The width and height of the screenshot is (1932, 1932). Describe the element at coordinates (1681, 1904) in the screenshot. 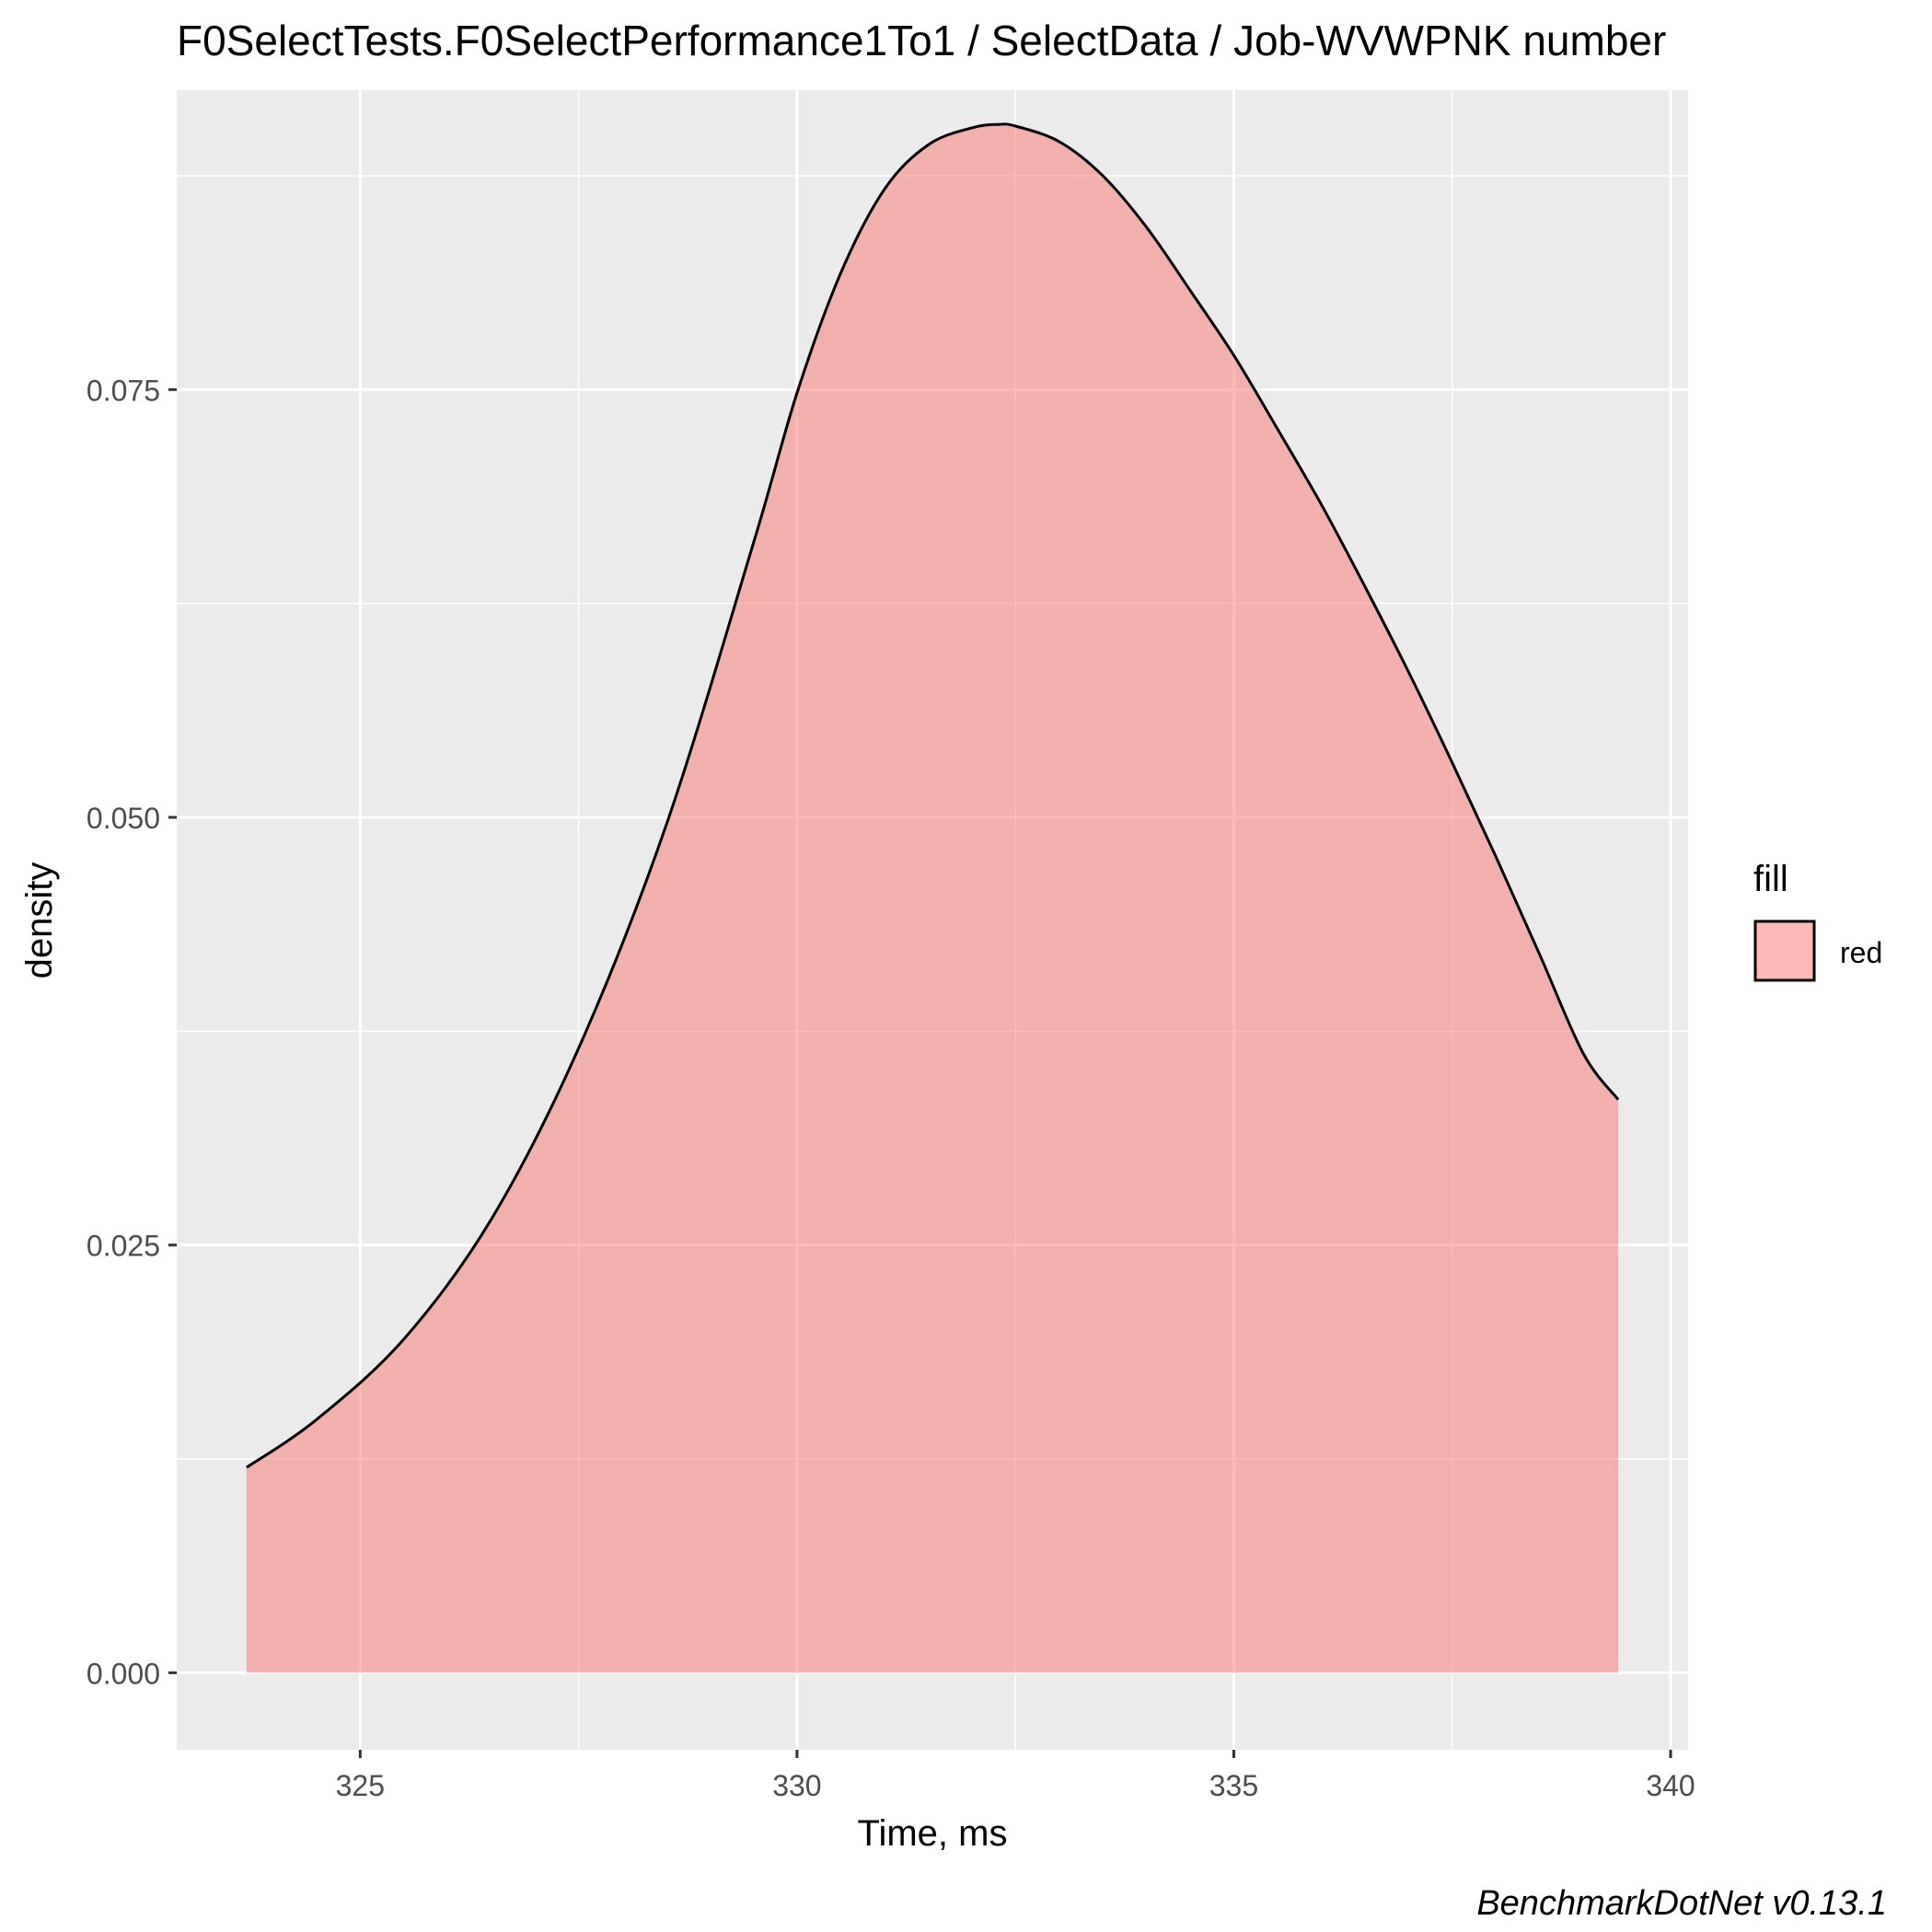

I see `caption: BenchmarkDotNet v0.13.1` at that location.